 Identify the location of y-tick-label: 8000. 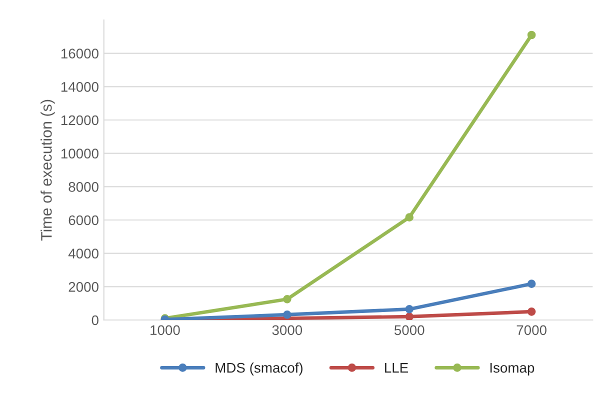
(83, 187).